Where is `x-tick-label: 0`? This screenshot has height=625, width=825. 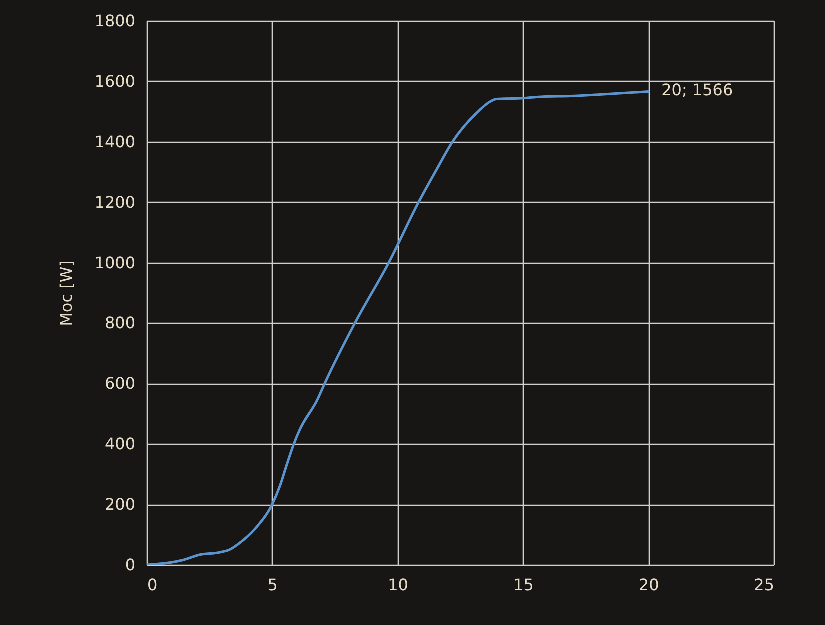
x-tick-label: 0 is located at coordinates (153, 585).